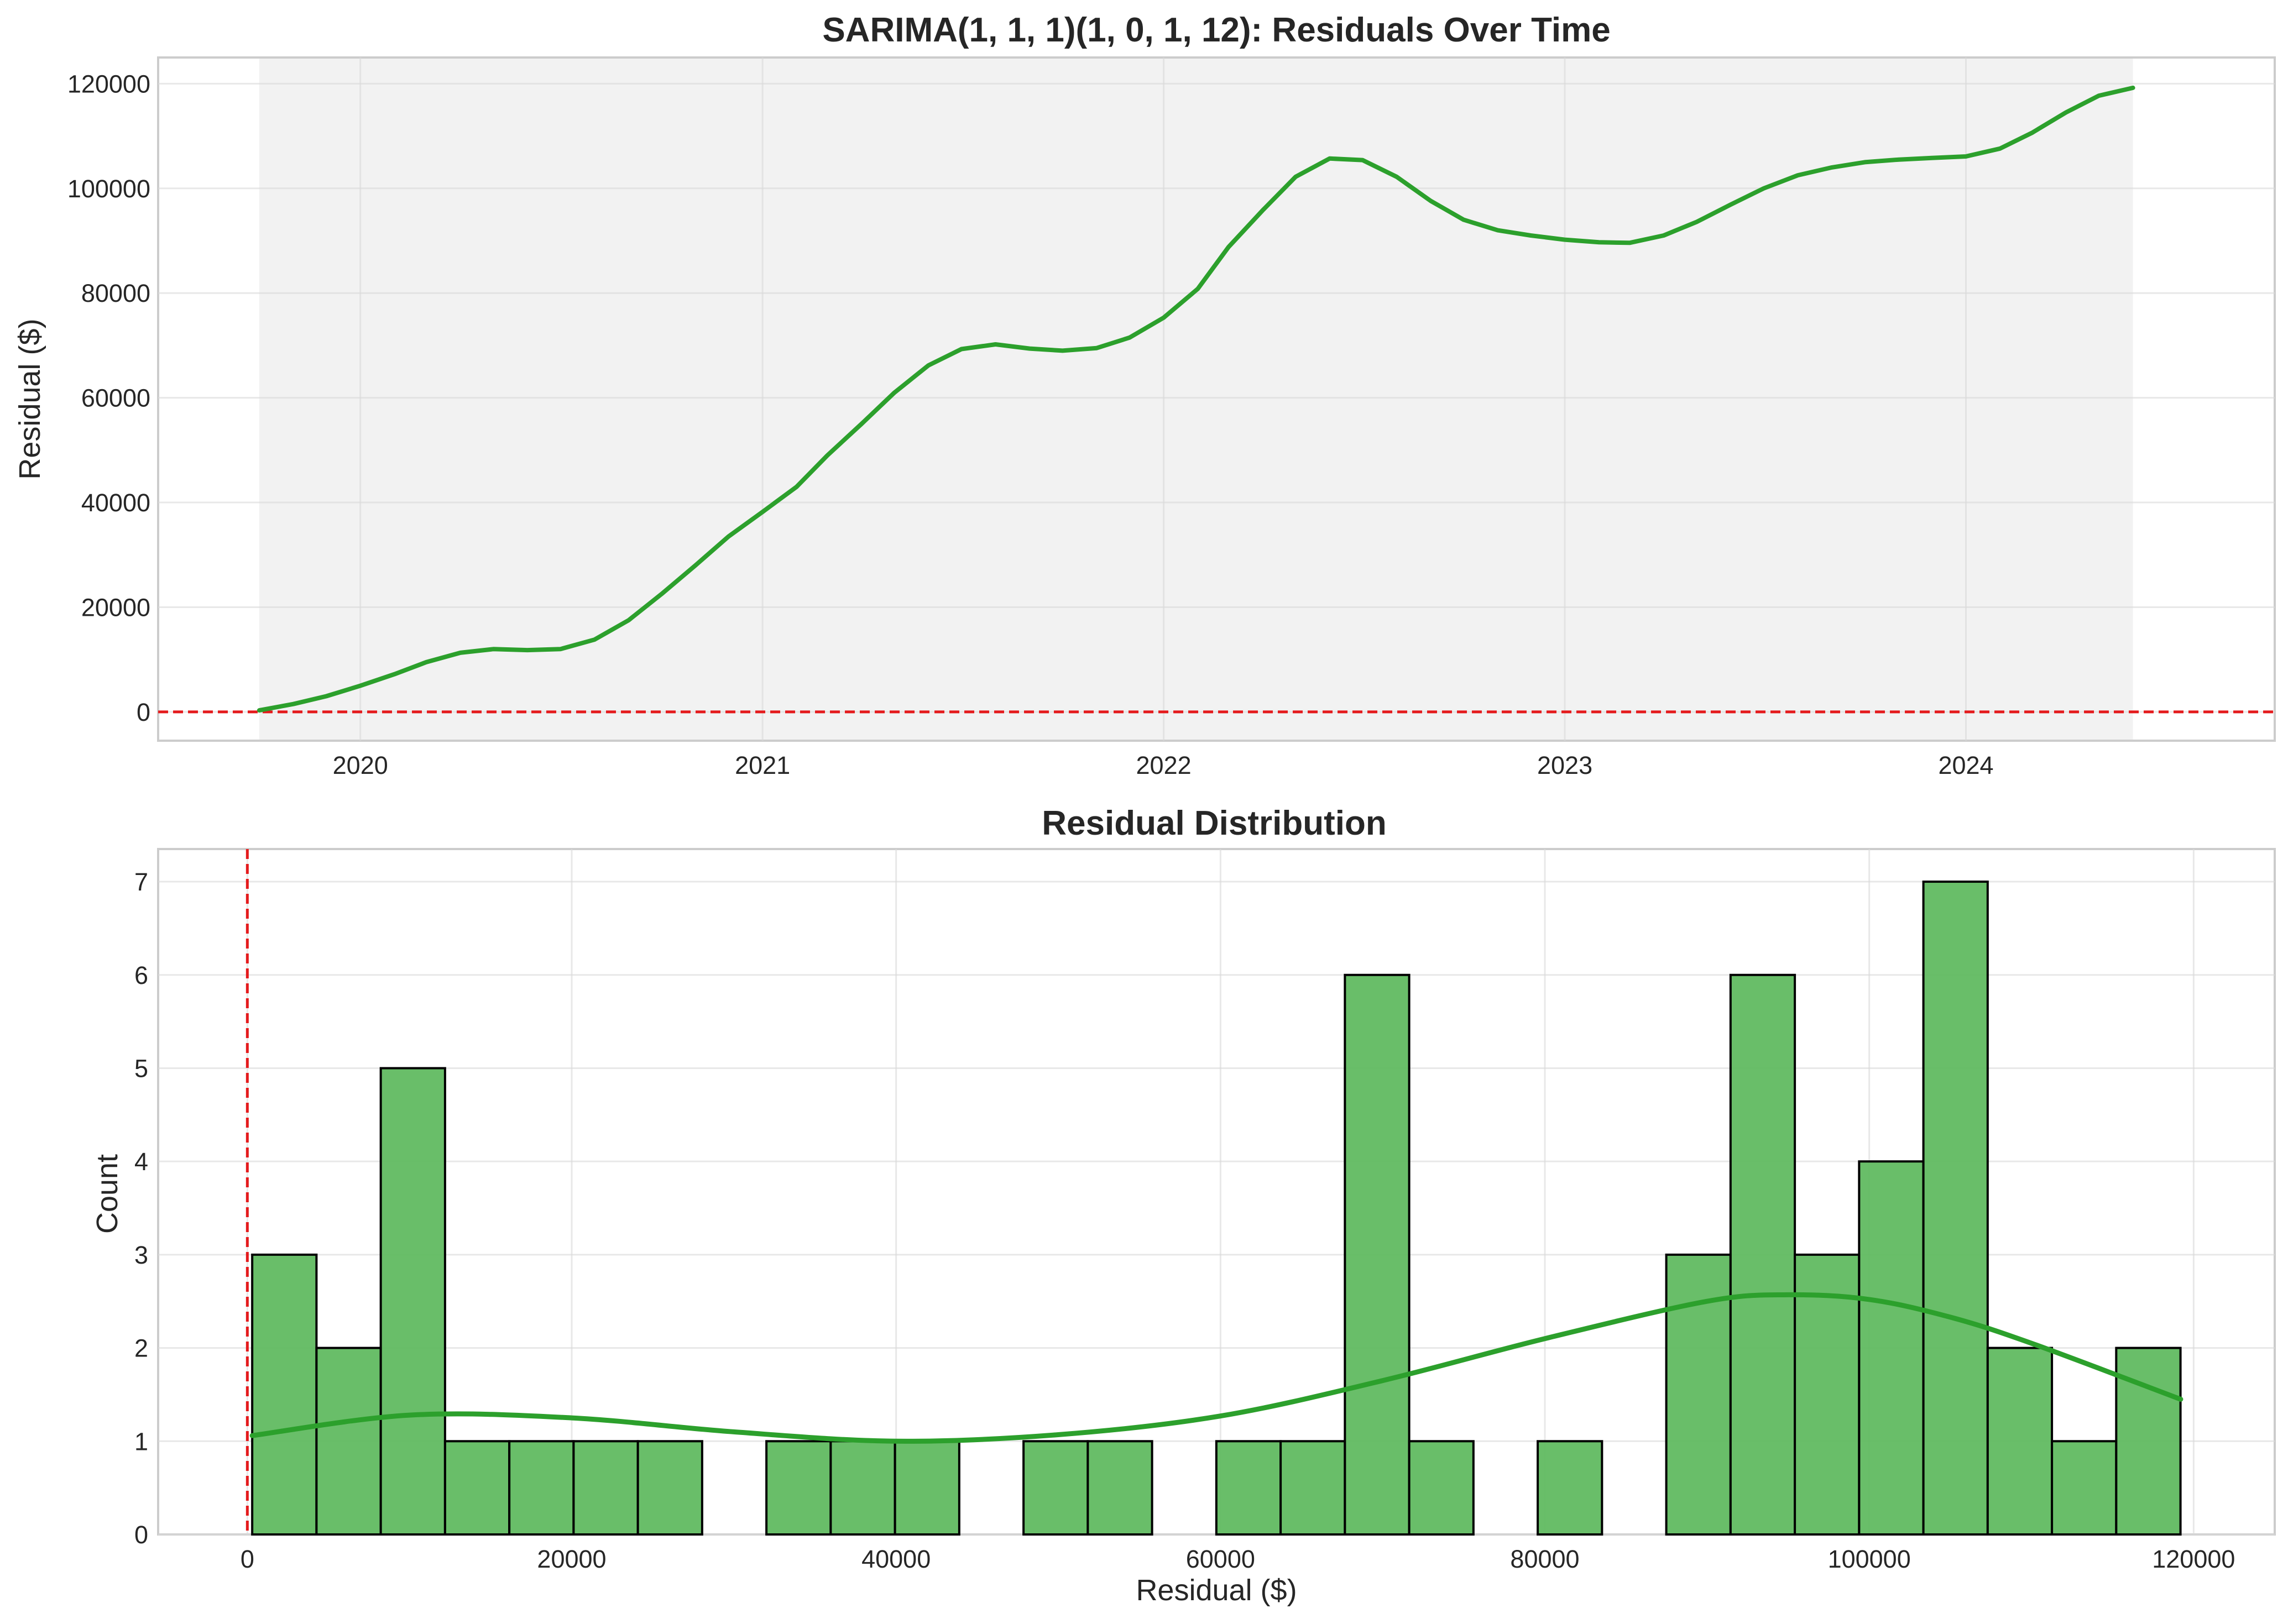  What do you see at coordinates (1870, 1559) in the screenshot?
I see `x-tick-label: 100000` at bounding box center [1870, 1559].